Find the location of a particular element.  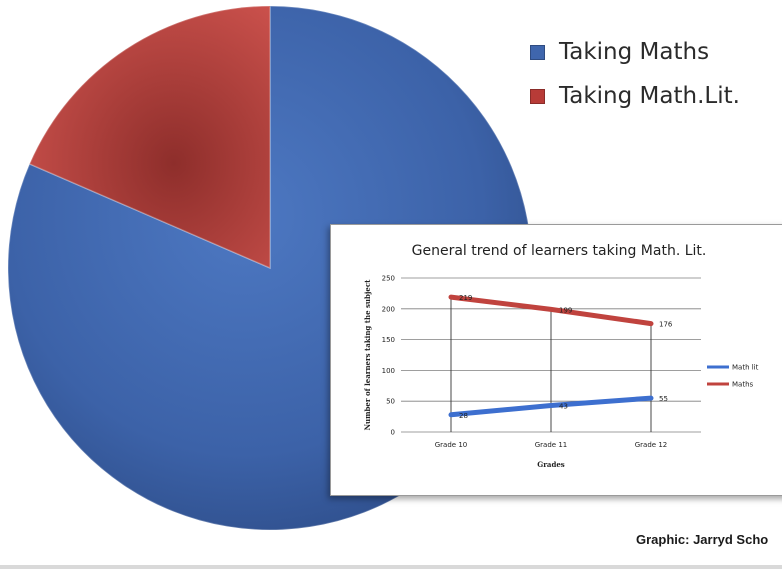

data-label: 28 is located at coordinates (463, 416).